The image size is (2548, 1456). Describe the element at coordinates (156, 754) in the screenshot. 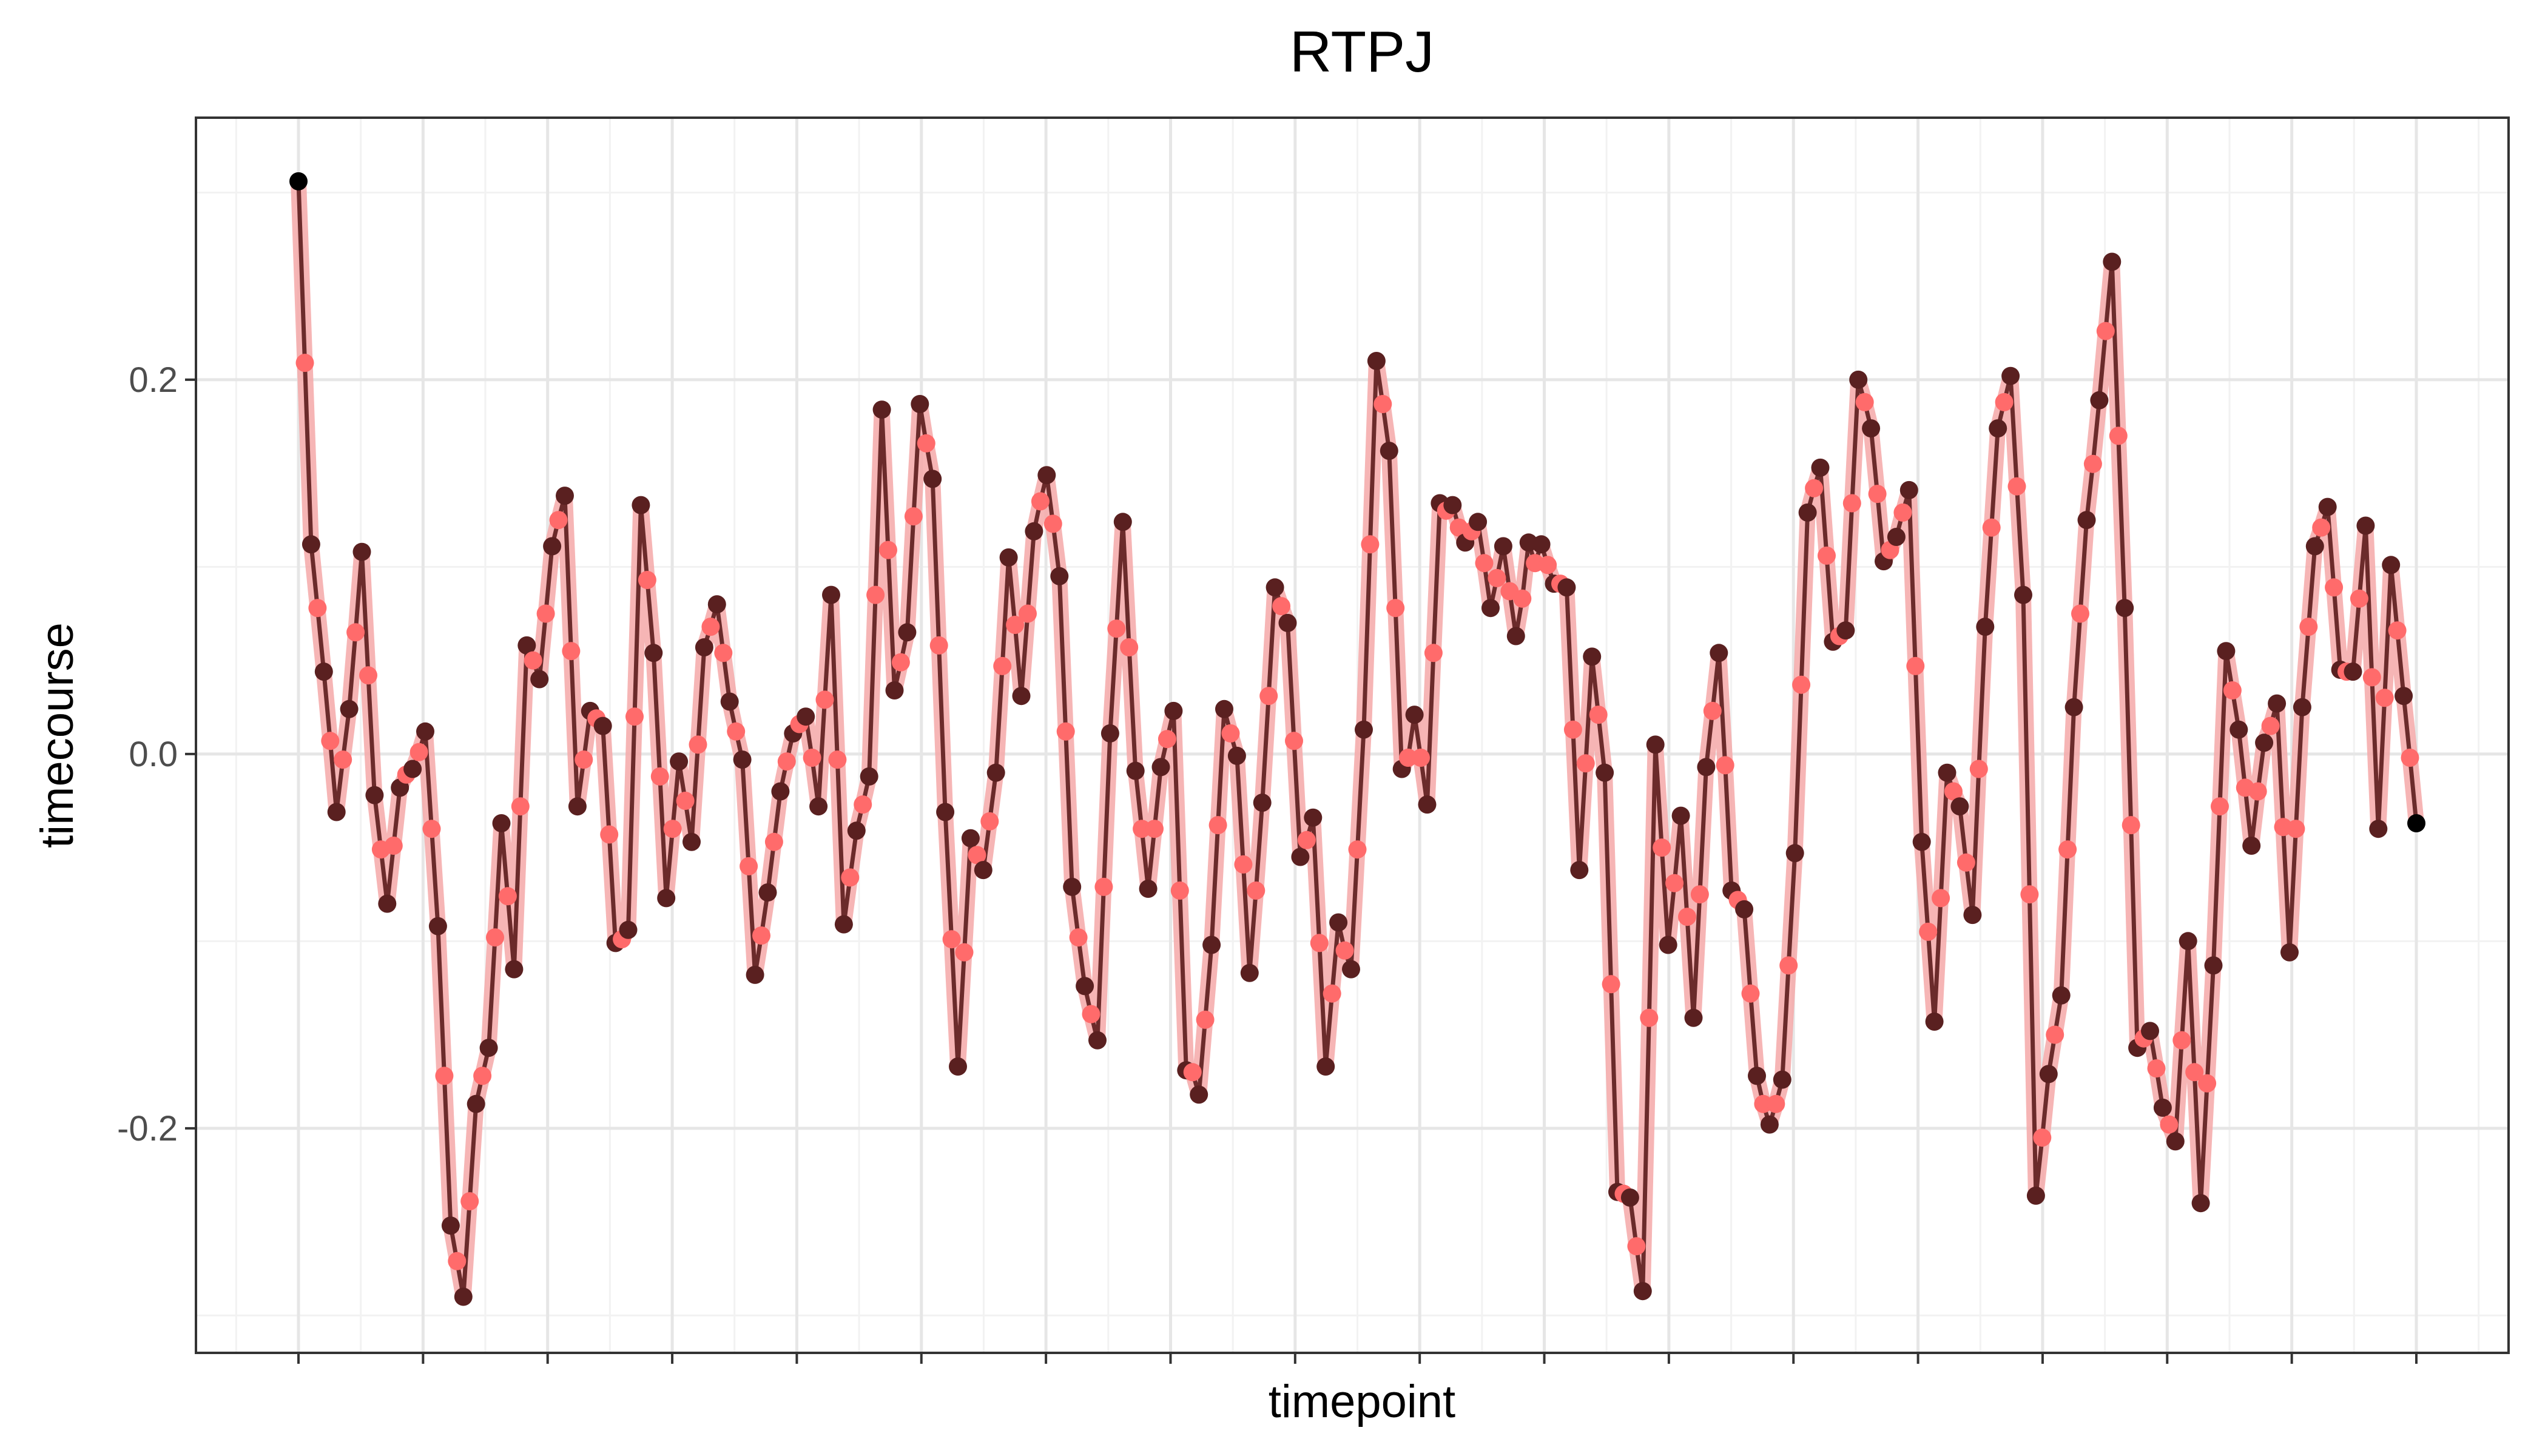

I see `y-axis-ticks: -0.2 0.0 0.2` at that location.